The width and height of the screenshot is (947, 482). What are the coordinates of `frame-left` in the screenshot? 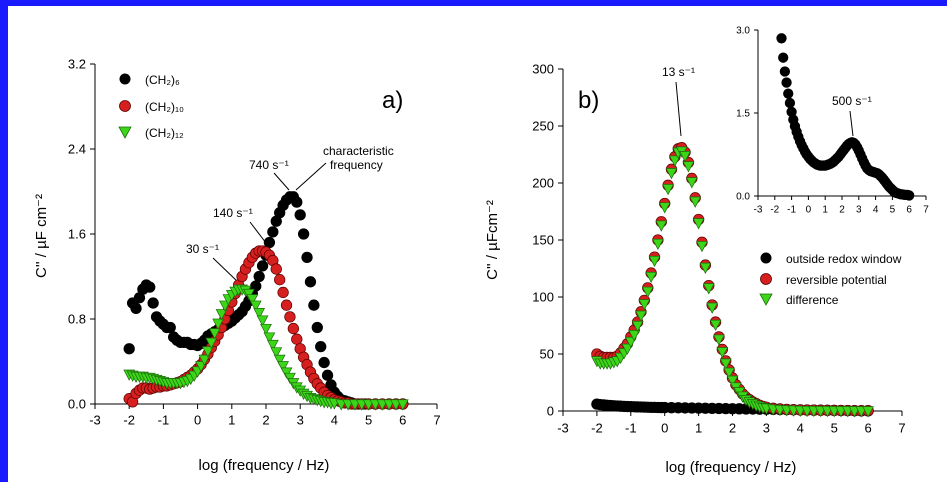 It's located at (4, 241).